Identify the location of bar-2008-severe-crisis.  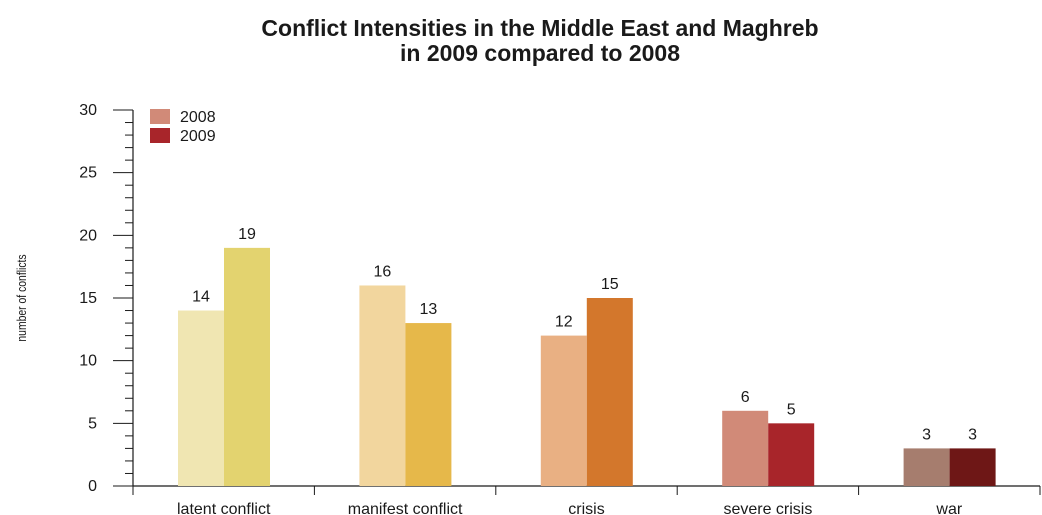
(745, 448).